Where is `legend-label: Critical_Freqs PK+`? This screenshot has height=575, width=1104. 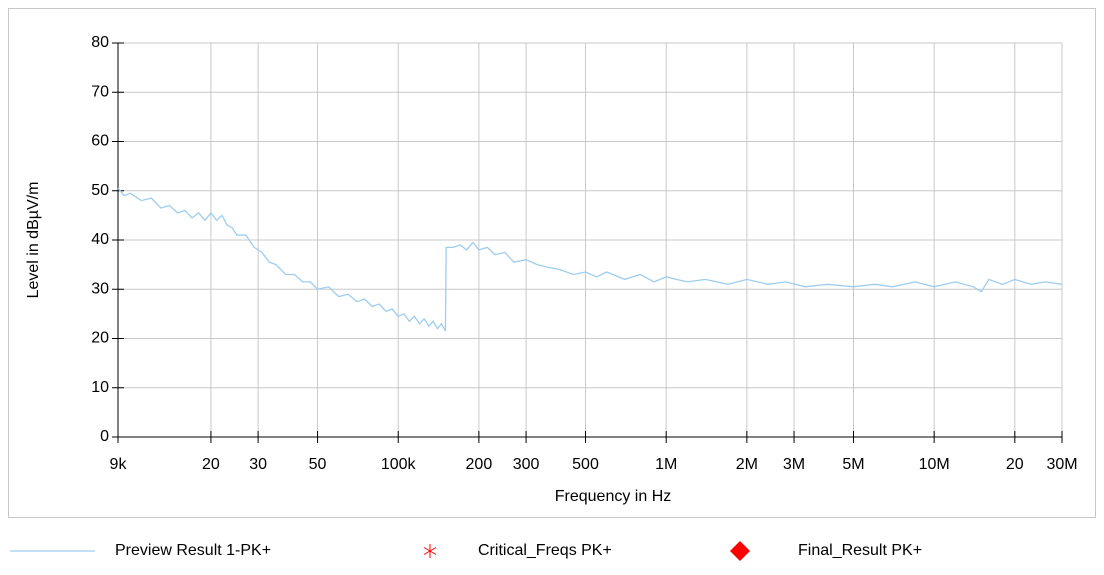 legend-label: Critical_Freqs PK+ is located at coordinates (545, 550).